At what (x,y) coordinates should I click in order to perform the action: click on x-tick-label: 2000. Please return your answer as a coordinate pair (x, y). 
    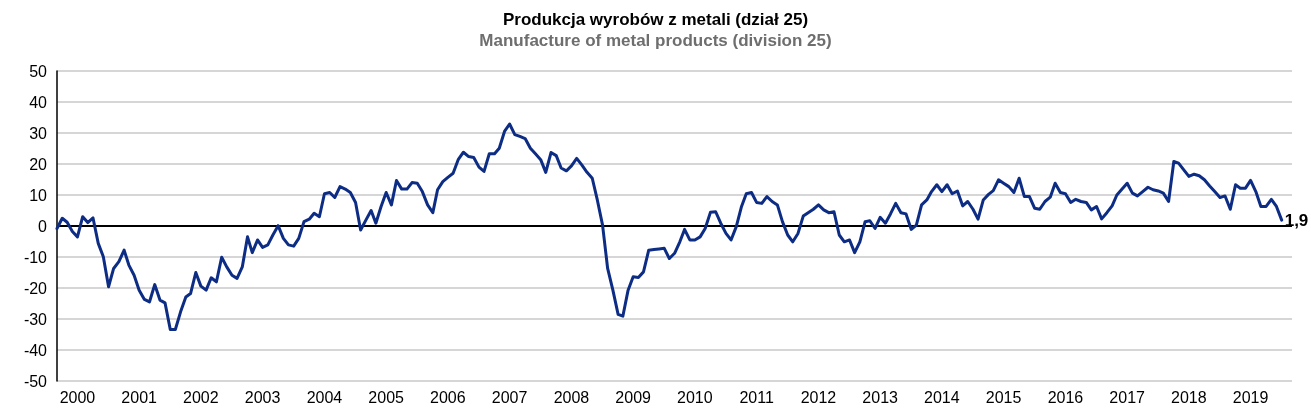
    Looking at the image, I should click on (77, 397).